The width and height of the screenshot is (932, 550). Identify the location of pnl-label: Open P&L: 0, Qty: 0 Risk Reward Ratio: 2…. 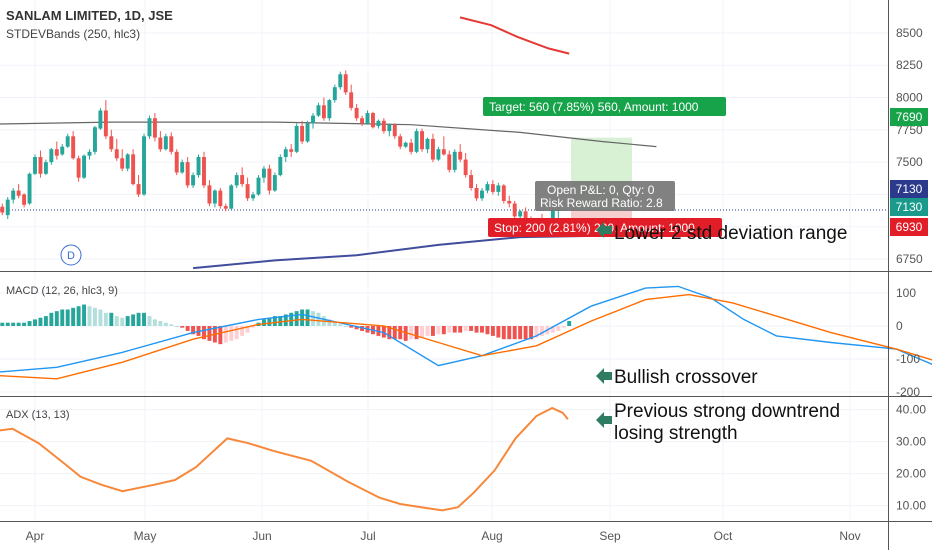
(605, 196).